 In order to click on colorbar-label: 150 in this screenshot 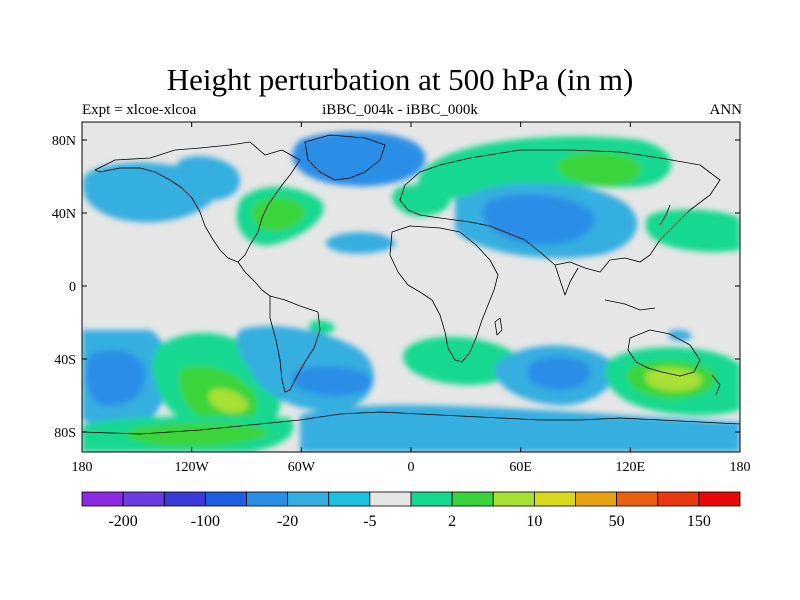, I will do `click(699, 521)`.